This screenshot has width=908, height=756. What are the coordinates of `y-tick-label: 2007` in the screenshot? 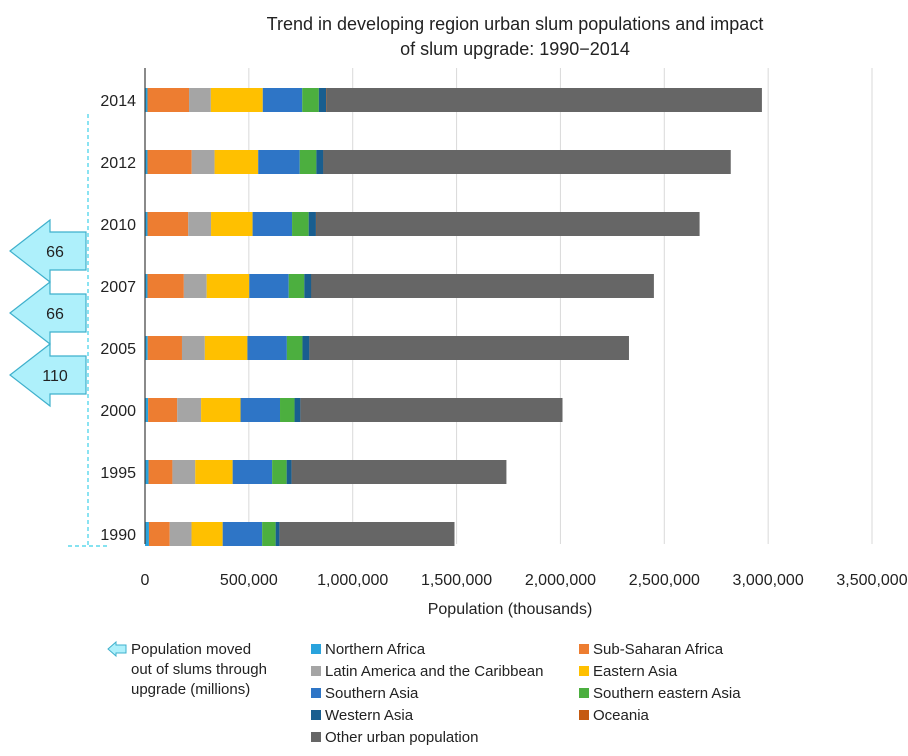 It's located at (118, 287).